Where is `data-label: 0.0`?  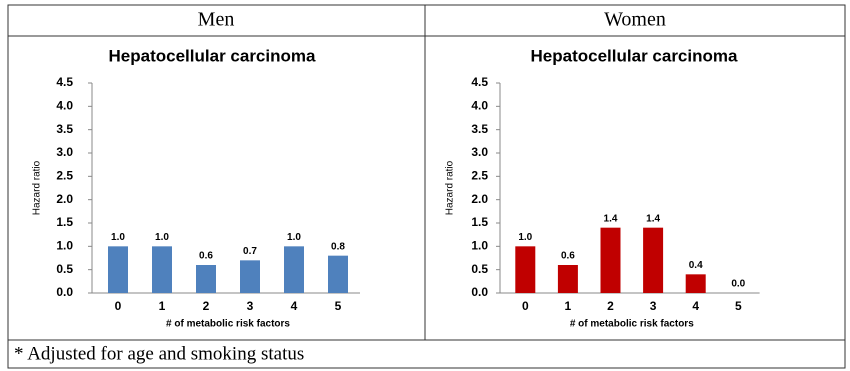 data-label: 0.0 is located at coordinates (738, 284).